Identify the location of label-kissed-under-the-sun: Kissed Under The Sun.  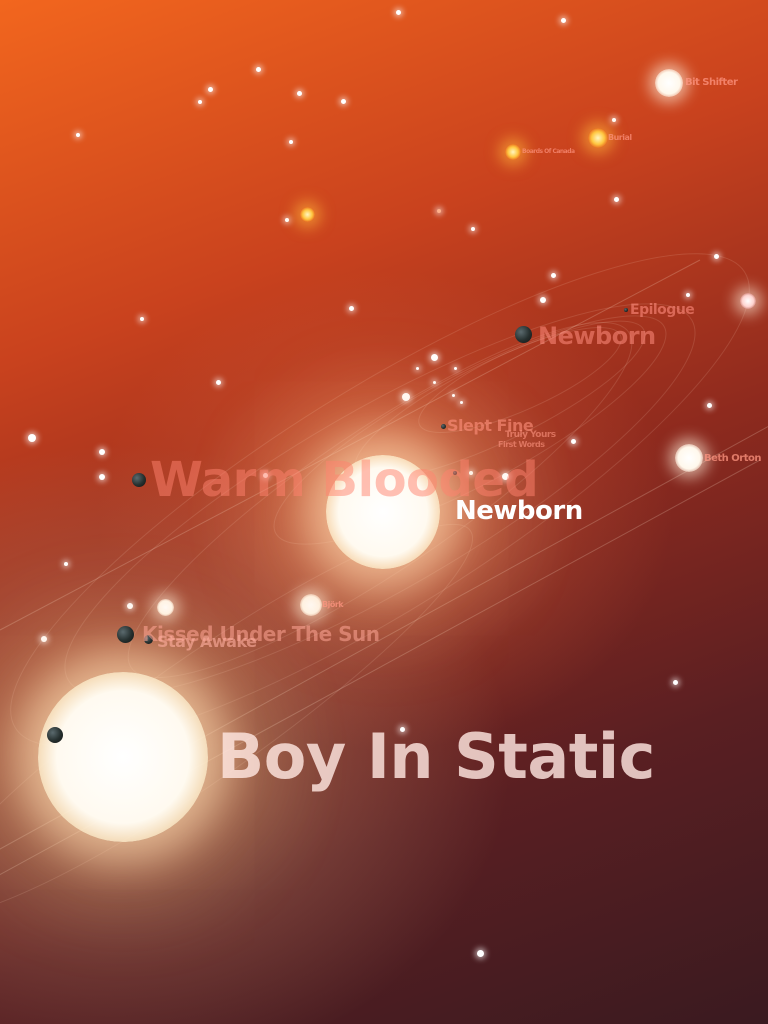
(261, 634).